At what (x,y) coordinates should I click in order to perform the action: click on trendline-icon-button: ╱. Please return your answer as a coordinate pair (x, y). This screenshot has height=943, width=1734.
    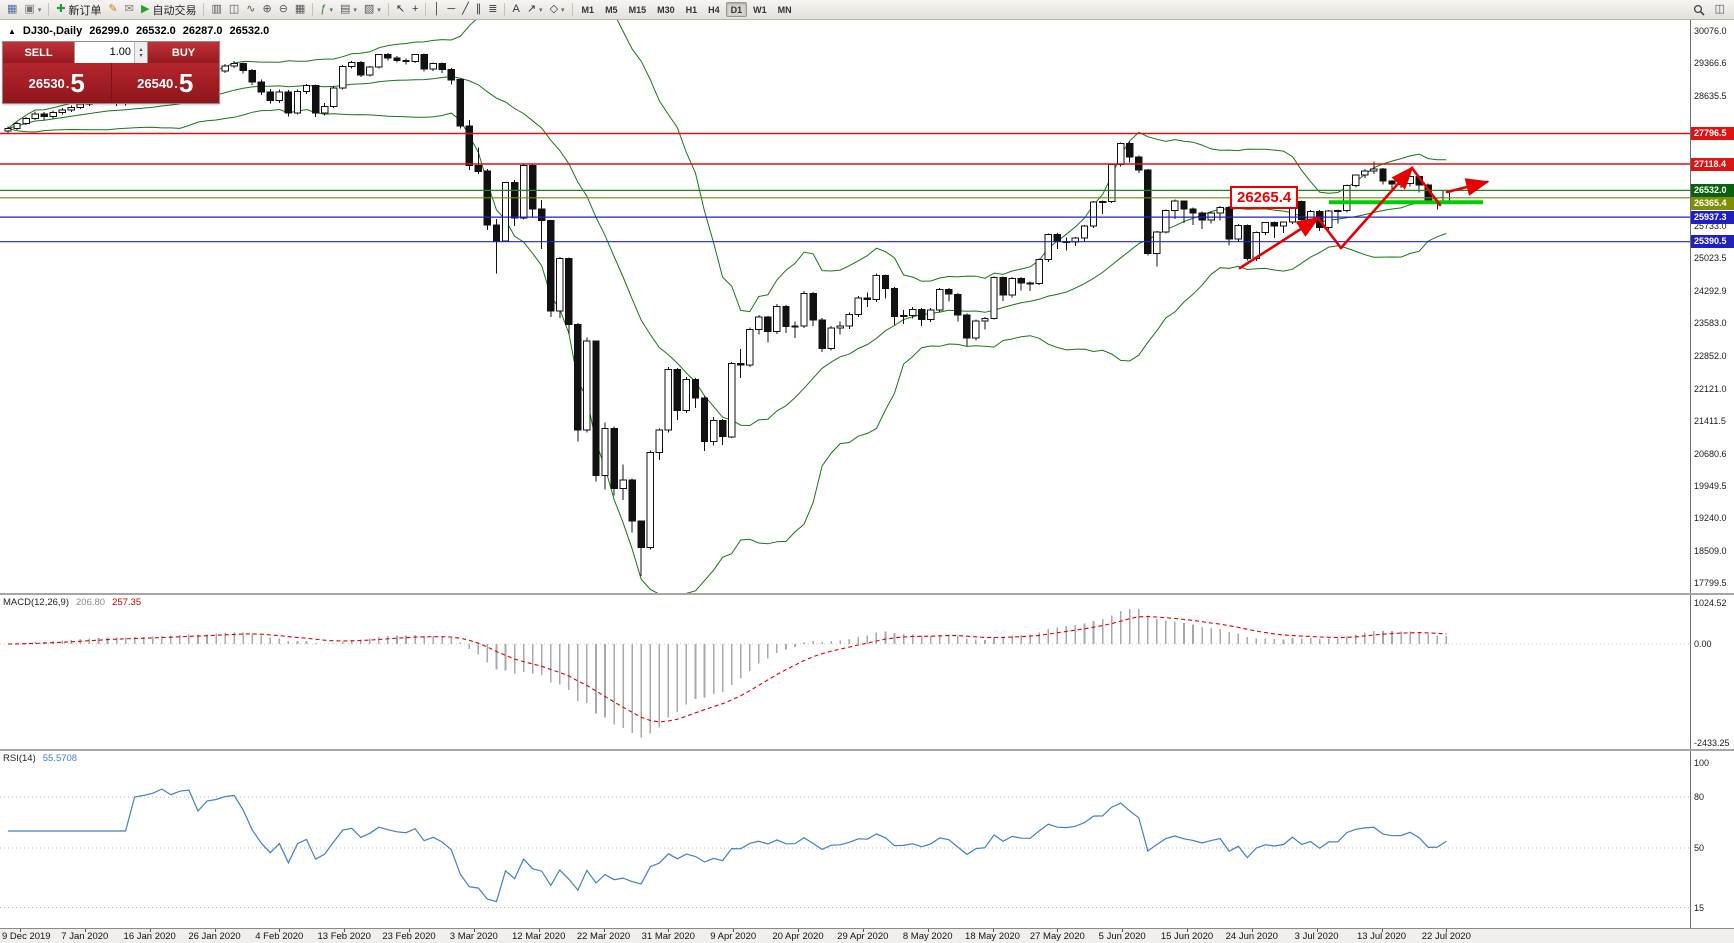
    Looking at the image, I should click on (465, 9).